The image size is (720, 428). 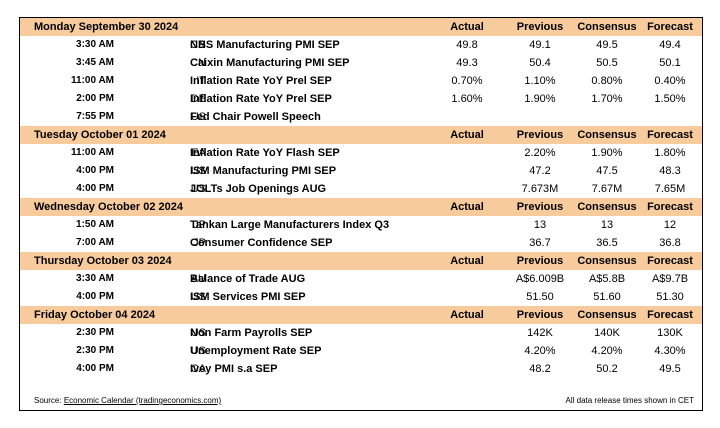 I want to click on event-consensus: 36.5, so click(x=607, y=243).